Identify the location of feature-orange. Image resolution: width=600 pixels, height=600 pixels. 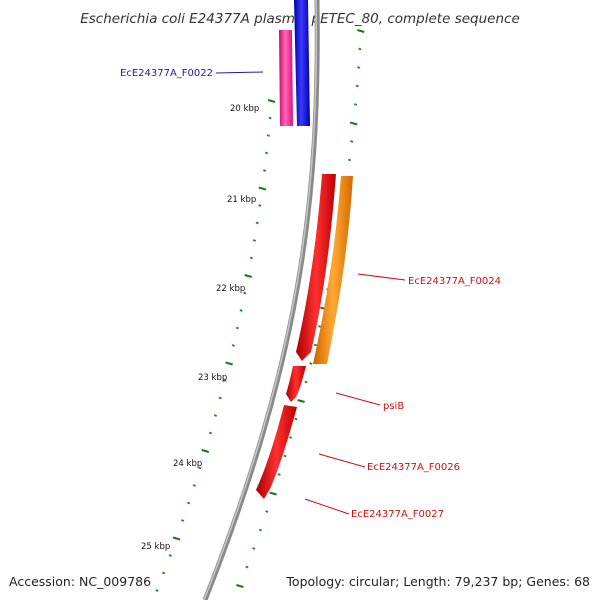
(333, 270).